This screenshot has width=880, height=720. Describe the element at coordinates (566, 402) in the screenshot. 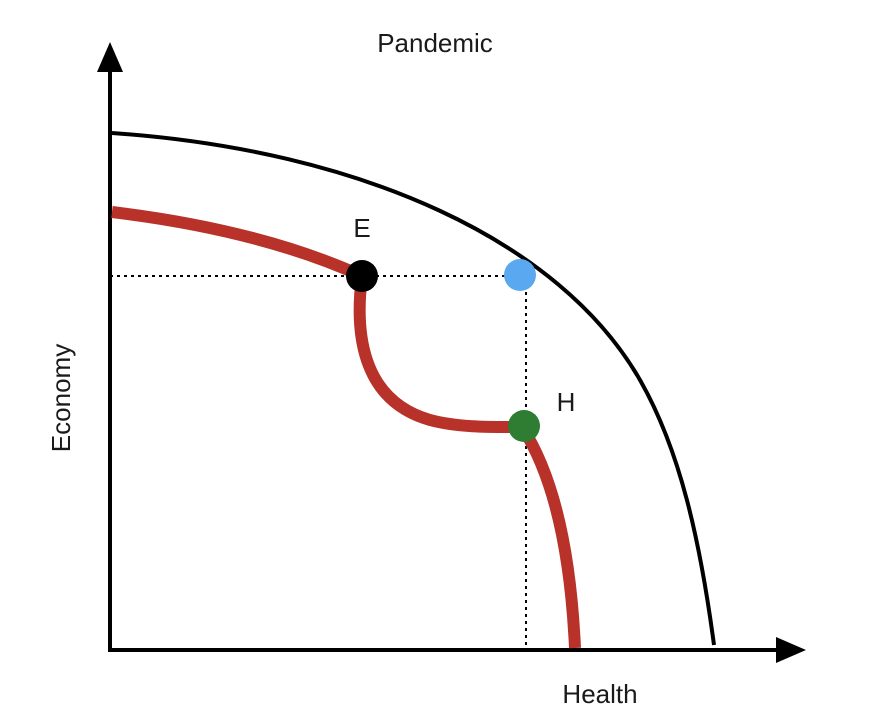

I see `health-point-label: H` at that location.